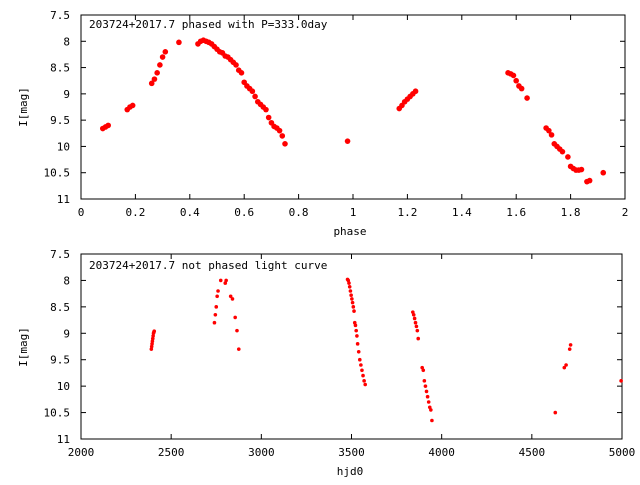  I want to click on unphased-x-tick-label: 3000, so click(261, 452).